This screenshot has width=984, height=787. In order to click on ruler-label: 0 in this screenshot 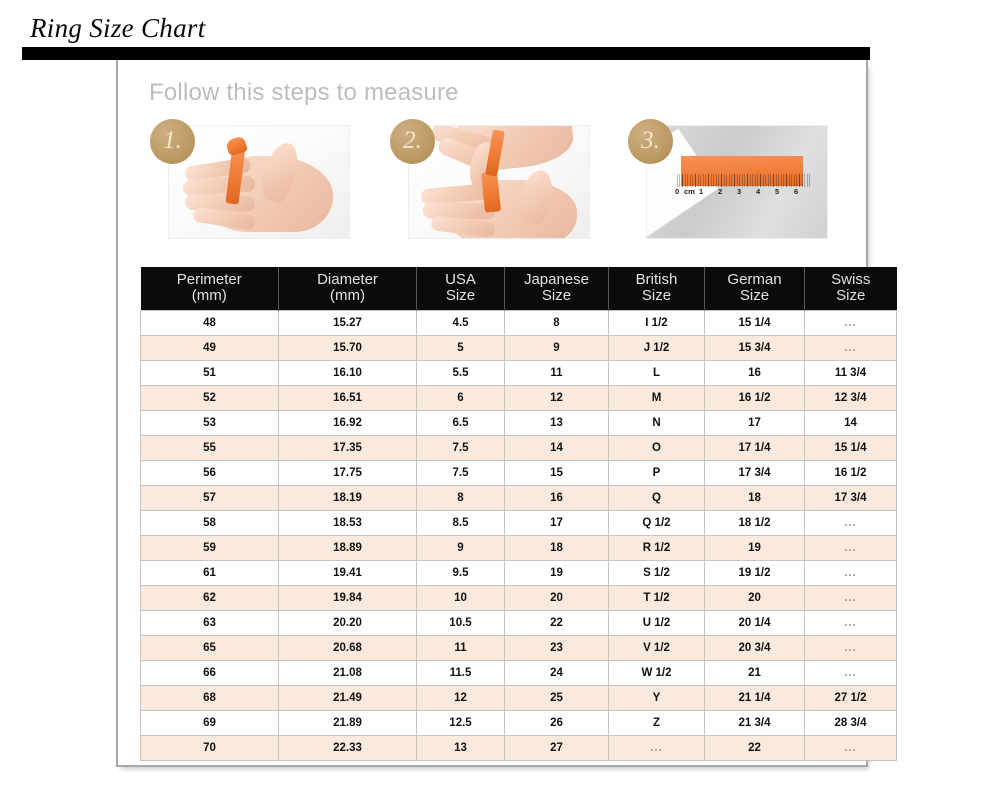, I will do `click(677, 191)`.